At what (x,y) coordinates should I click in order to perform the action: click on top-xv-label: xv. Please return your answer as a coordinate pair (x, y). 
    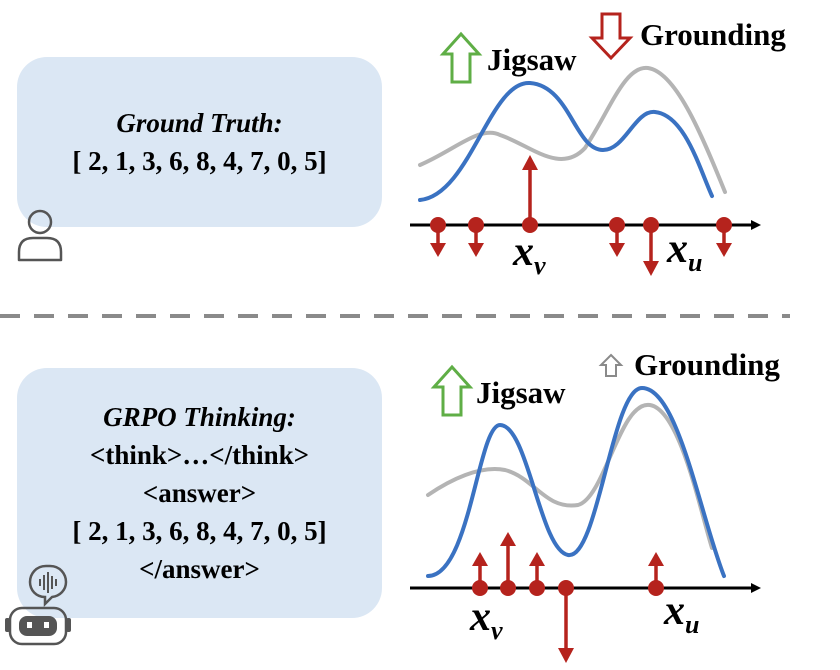
    Looking at the image, I should click on (529, 254).